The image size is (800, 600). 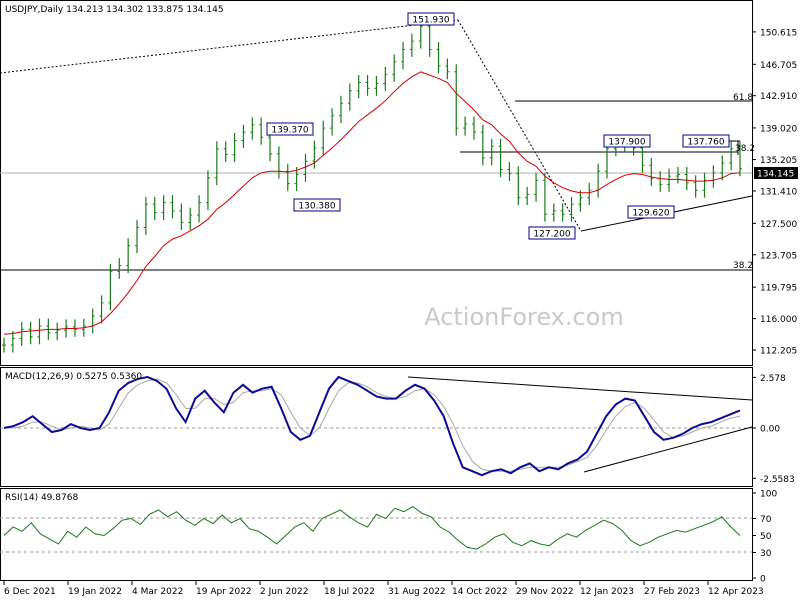 What do you see at coordinates (778, 161) in the screenshot?
I see `price-y-tick-label: 135.205` at bounding box center [778, 161].